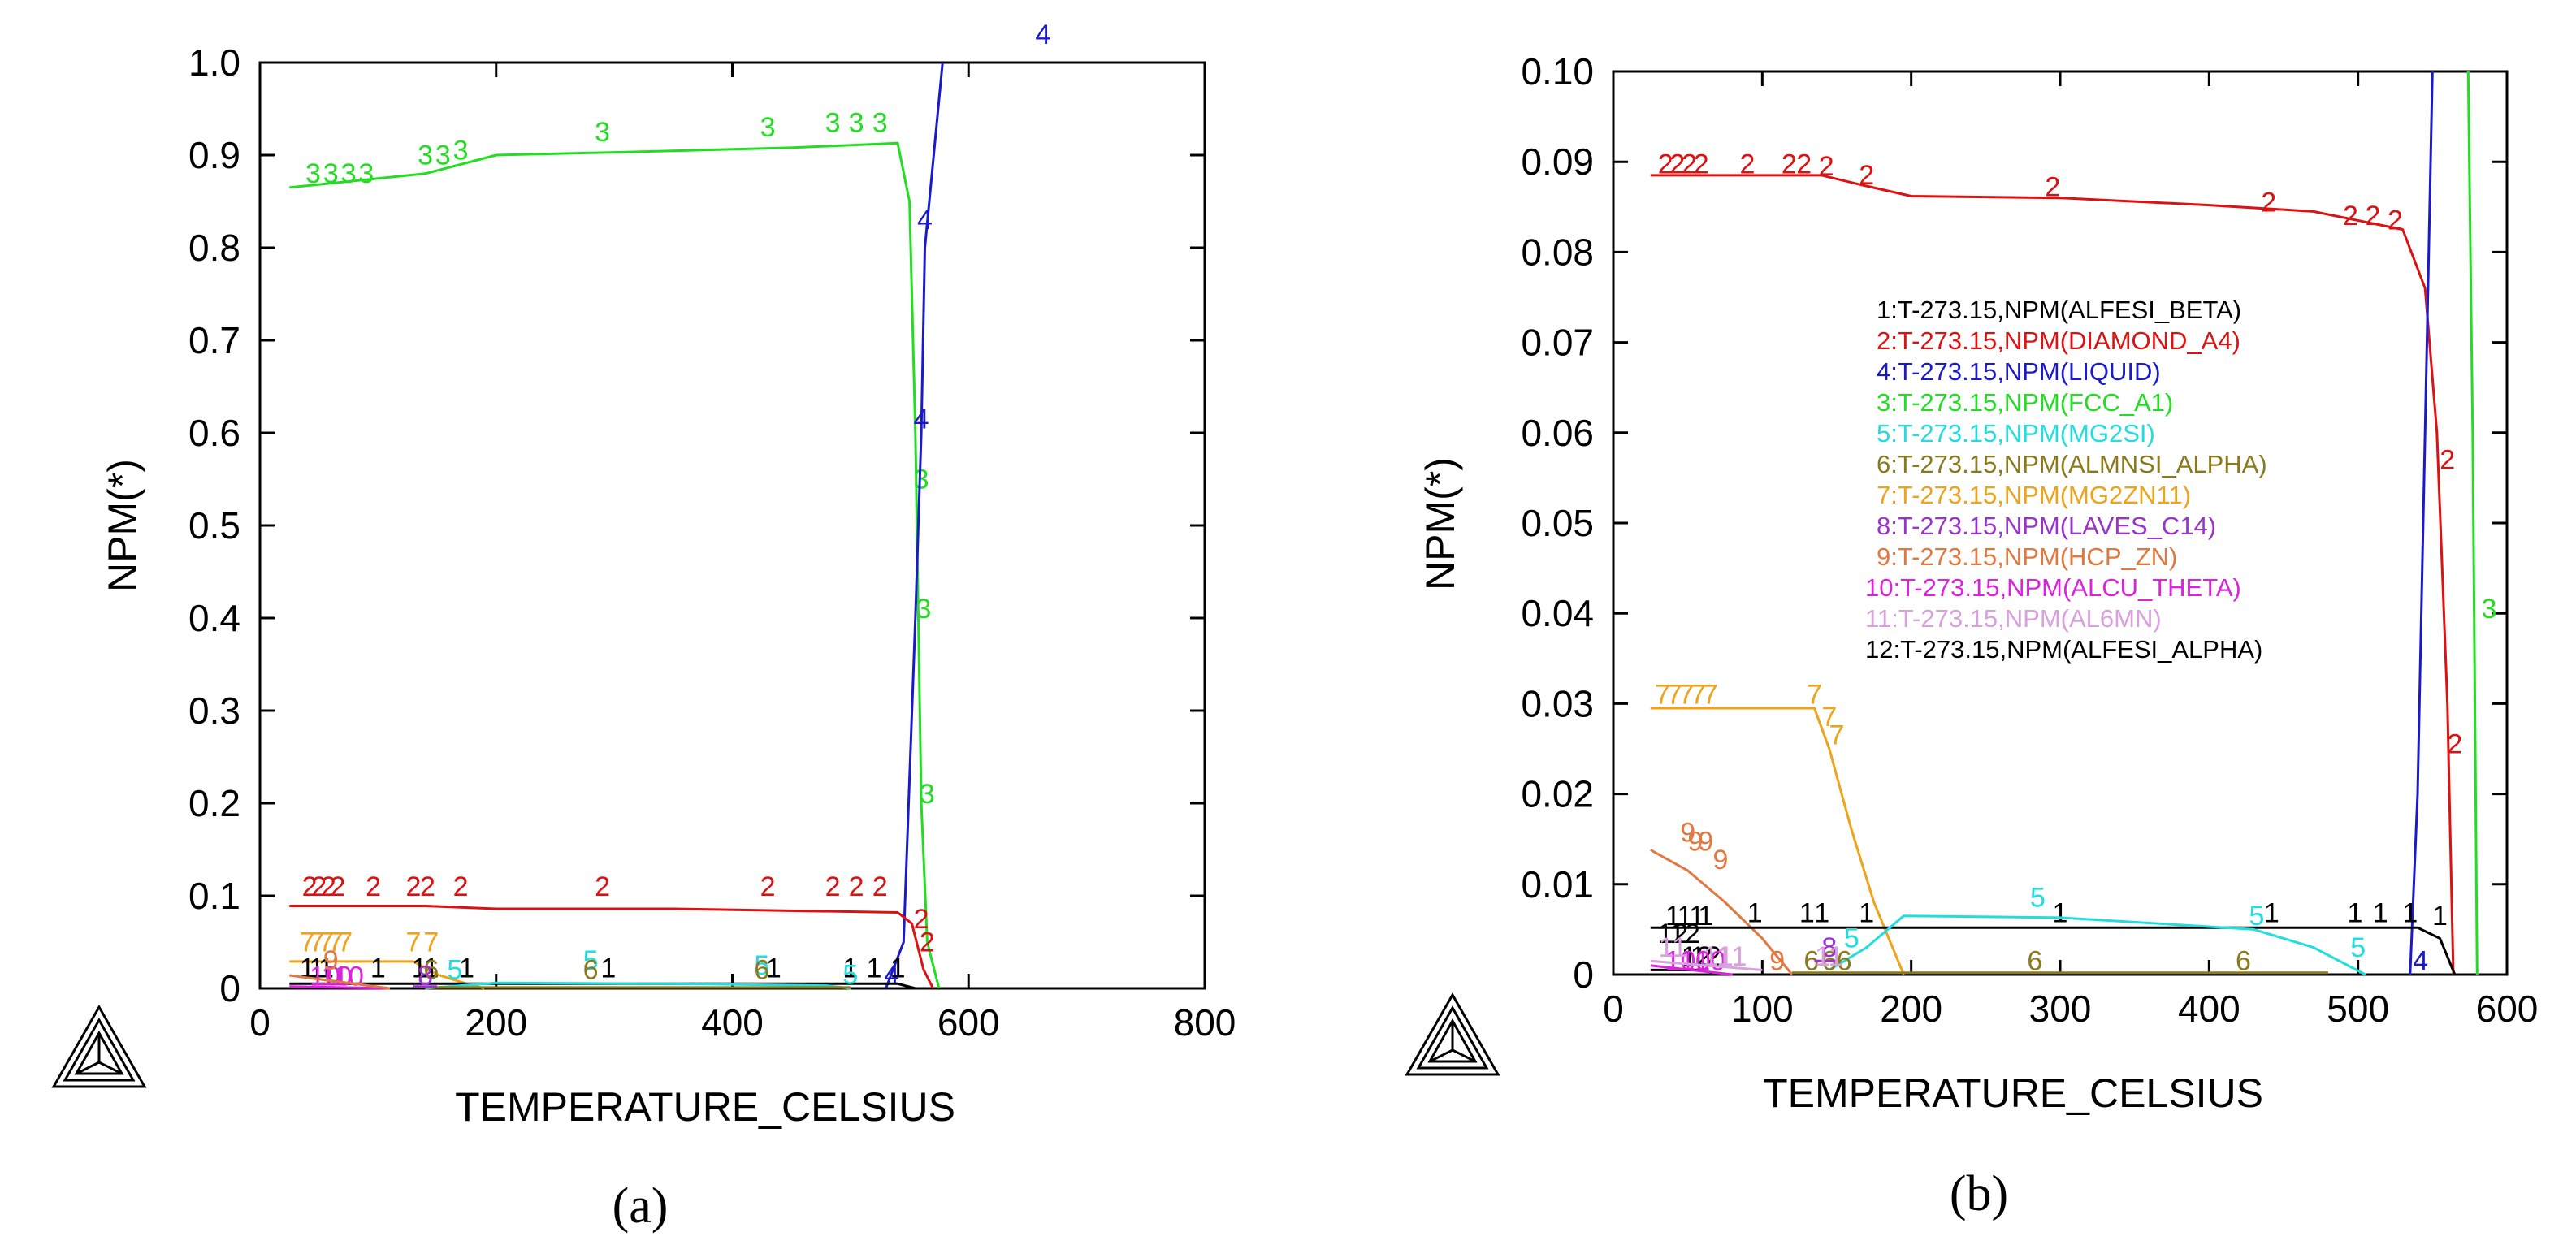 The width and height of the screenshot is (2576, 1245). What do you see at coordinates (2059, 310) in the screenshot?
I see `legend-entry-1: 1:T-273.15,NPM(ALFESI_BETA)` at bounding box center [2059, 310].